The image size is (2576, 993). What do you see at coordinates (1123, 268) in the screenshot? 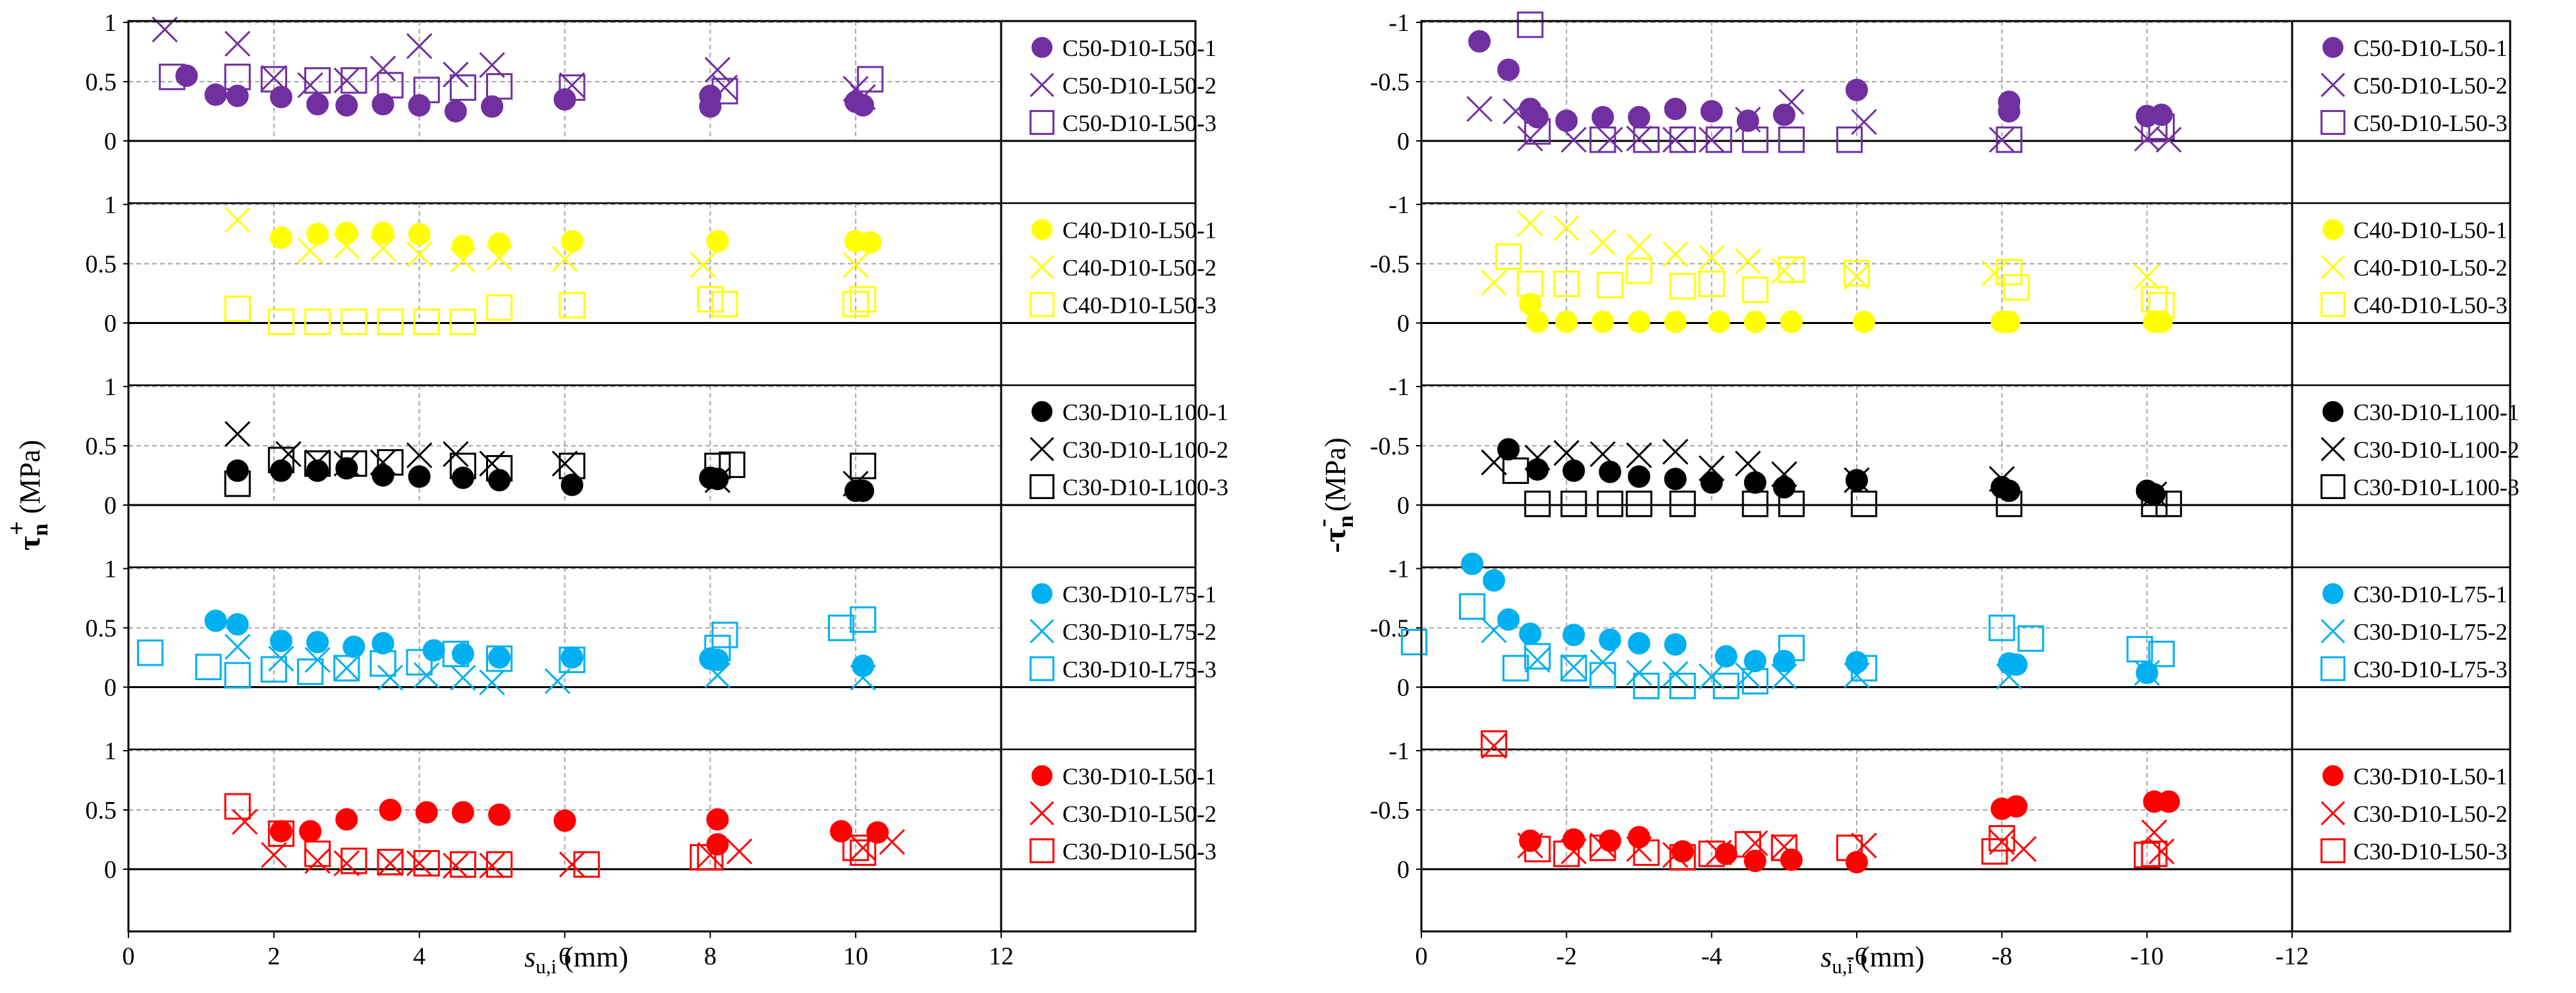
I see `legend: C40-D10-L50-1 C40-D10-L50-2 C40-D10-L50-3` at bounding box center [1123, 268].